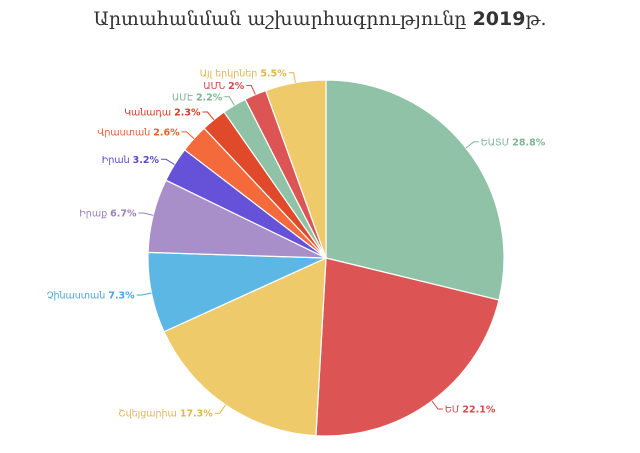  What do you see at coordinates (478, 410) in the screenshot?
I see `pie-label-value: 22.1%` at bounding box center [478, 410].